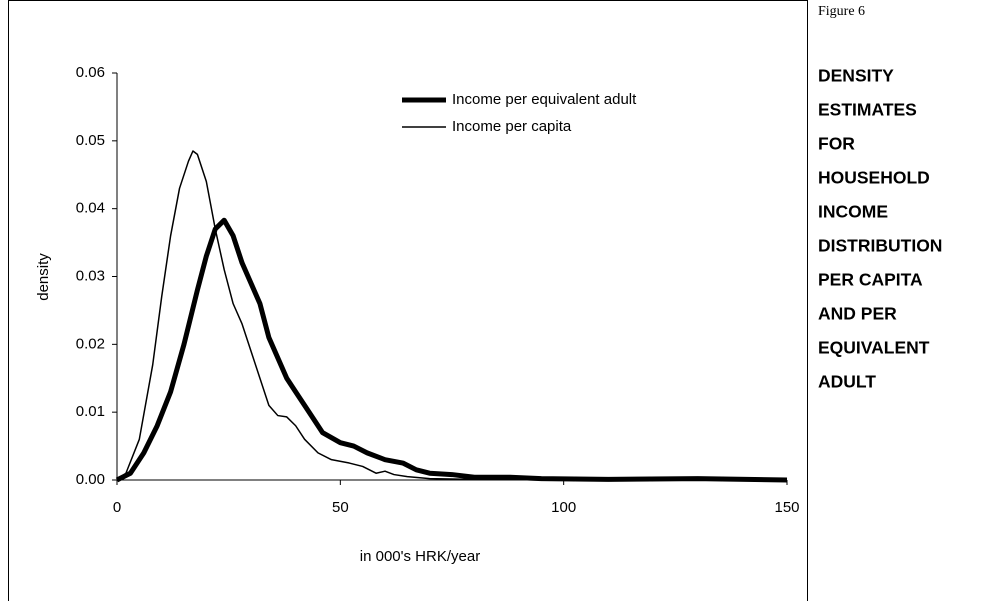  What do you see at coordinates (870, 280) in the screenshot?
I see `caption-line: PER CAPITA` at bounding box center [870, 280].